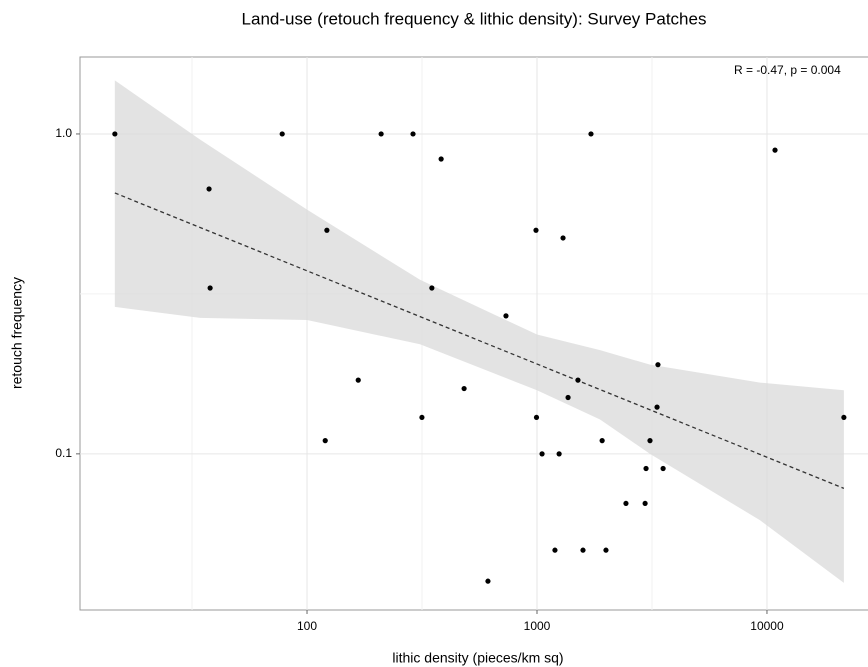 The image size is (868, 667). I want to click on x-tick-label: 1000, so click(537, 626).